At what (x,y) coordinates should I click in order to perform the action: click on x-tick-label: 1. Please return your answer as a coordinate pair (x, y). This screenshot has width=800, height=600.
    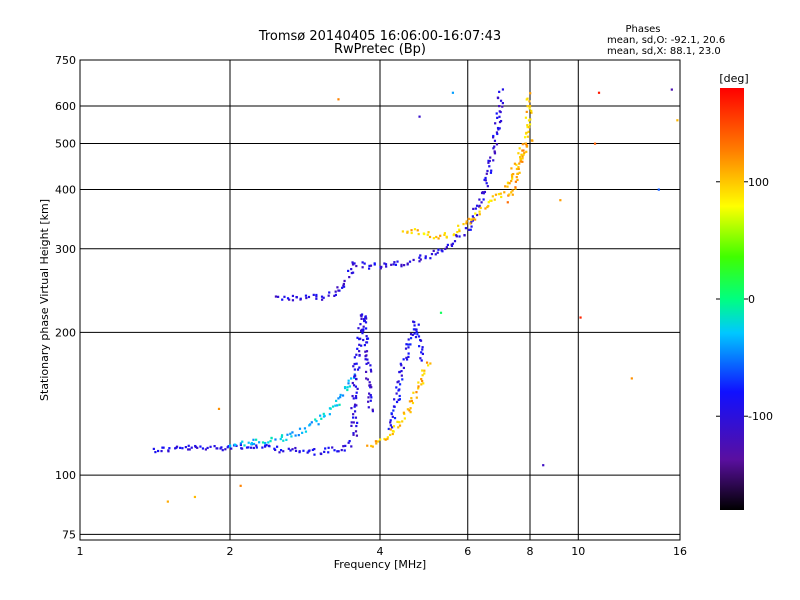
    Looking at the image, I should click on (80, 551).